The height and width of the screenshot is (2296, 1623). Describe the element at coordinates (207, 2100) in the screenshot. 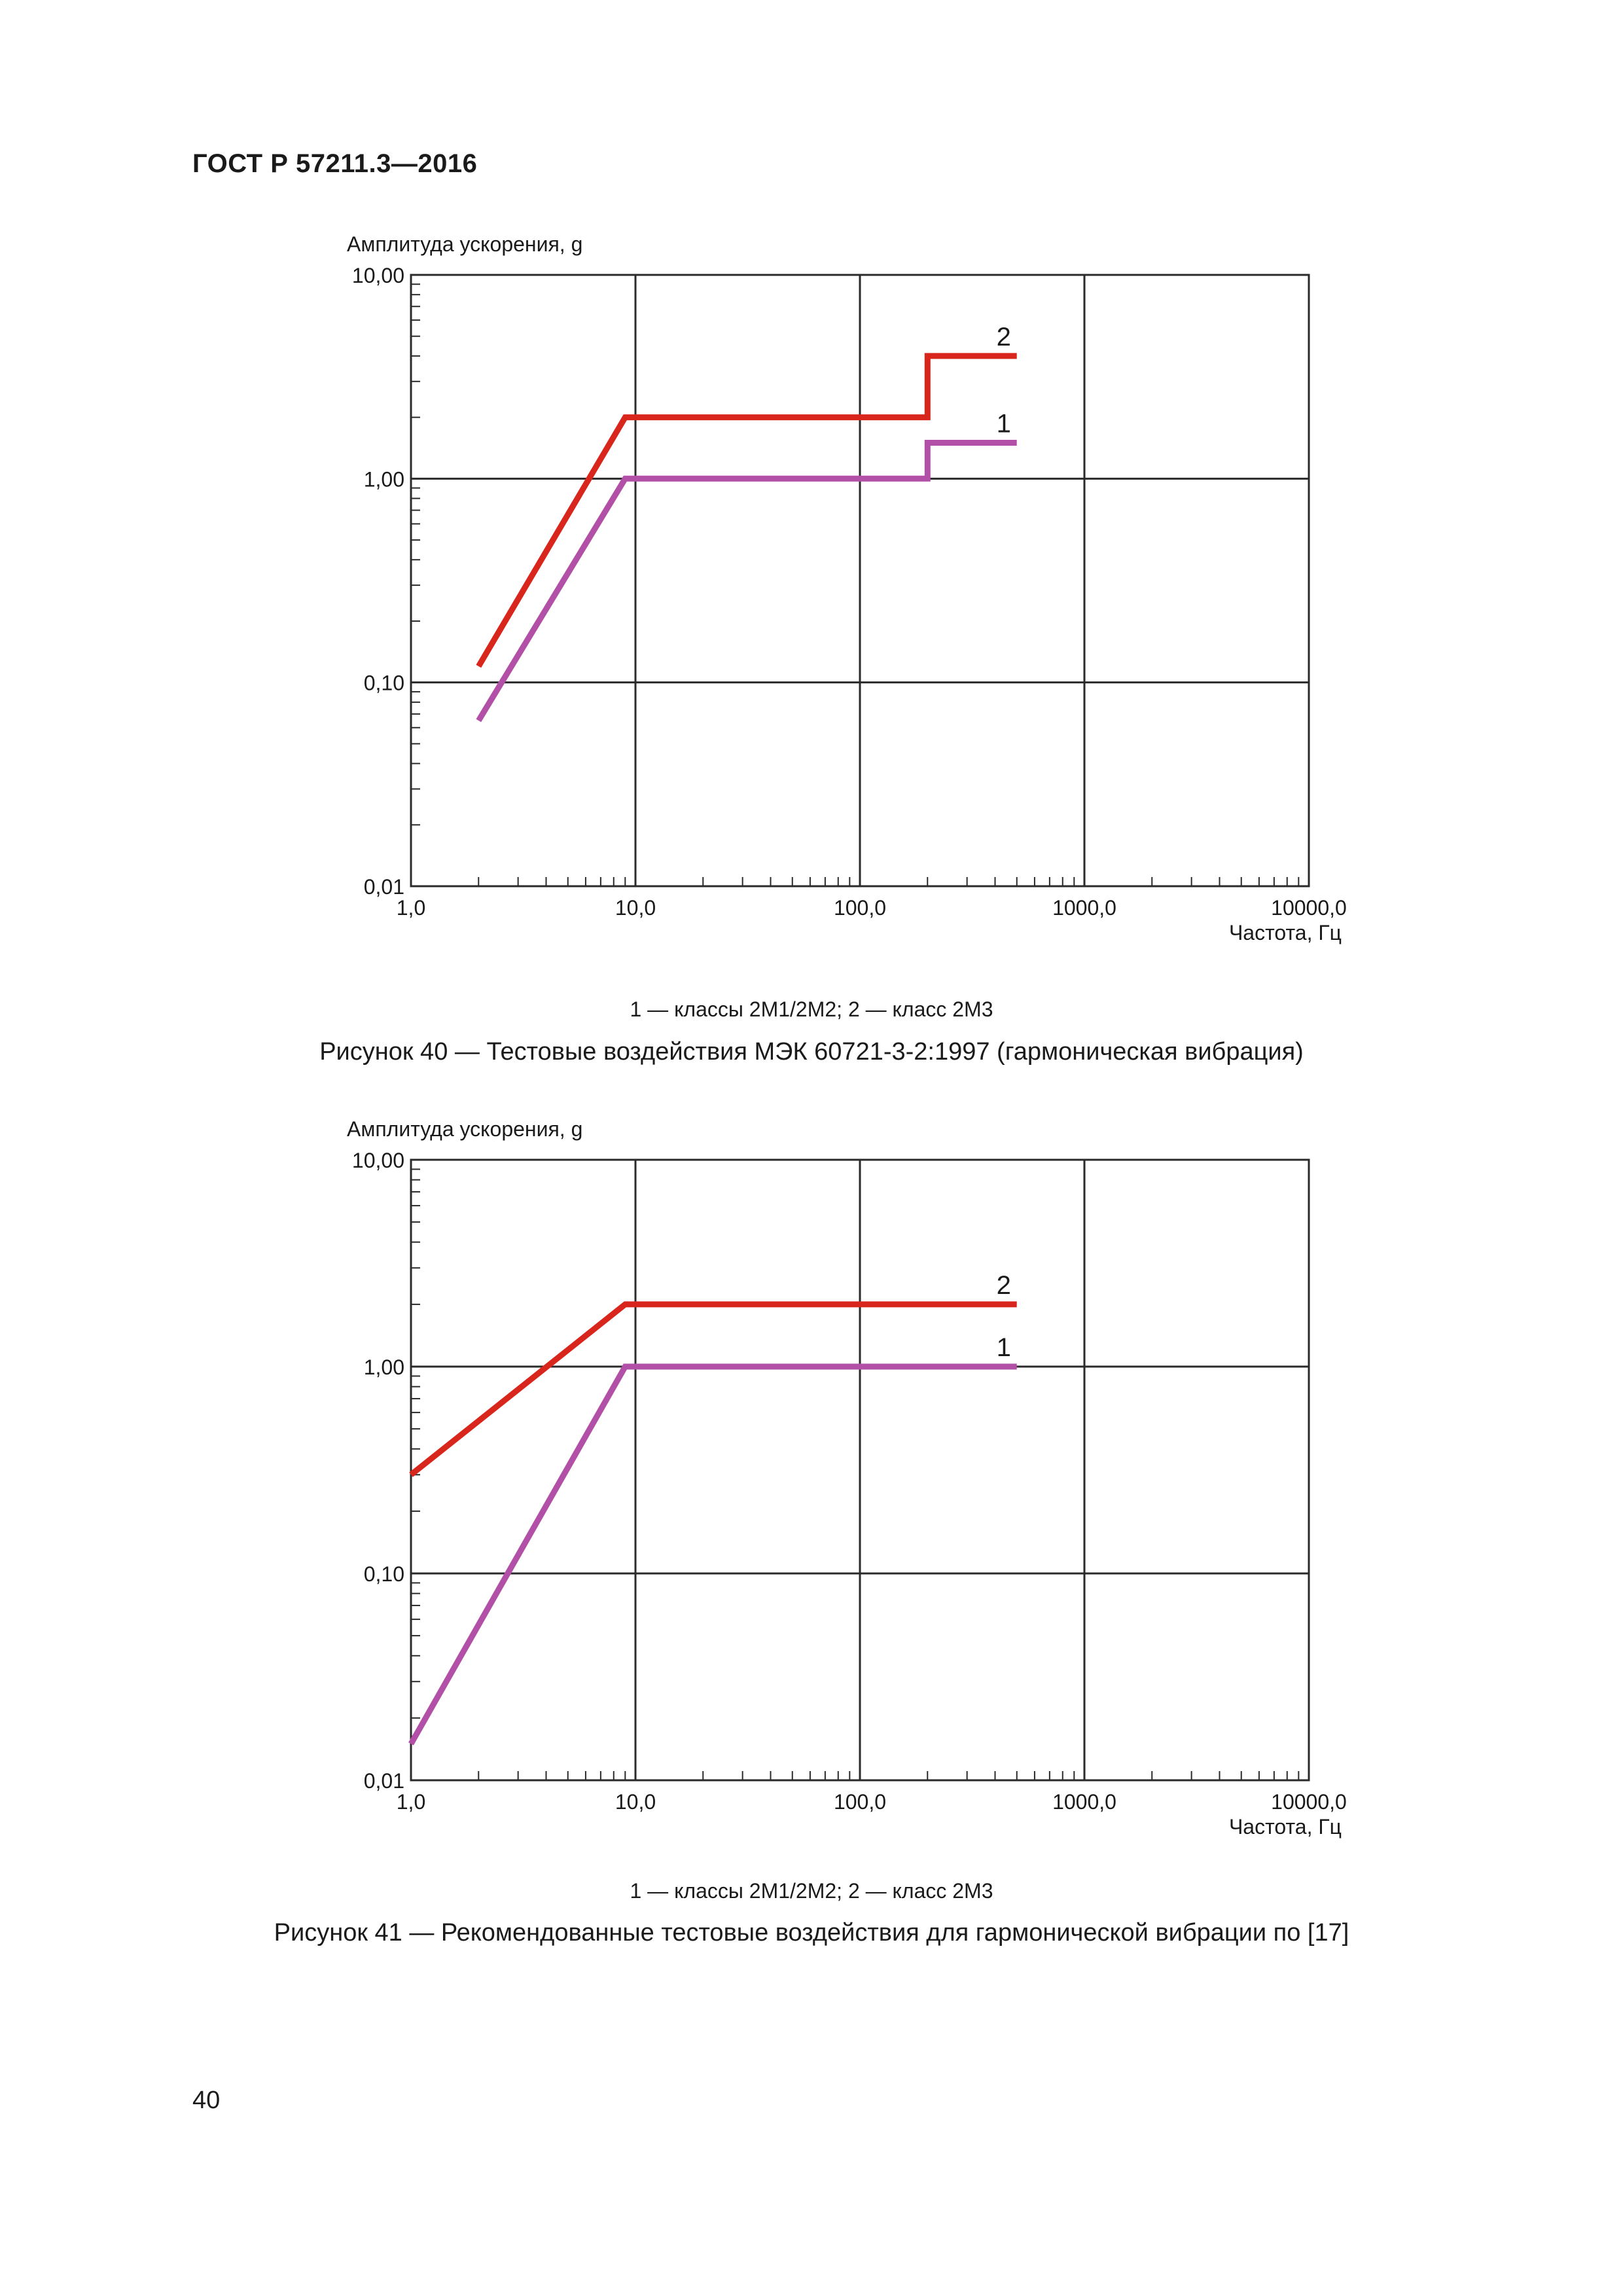

I see `page-number: 40` at that location.